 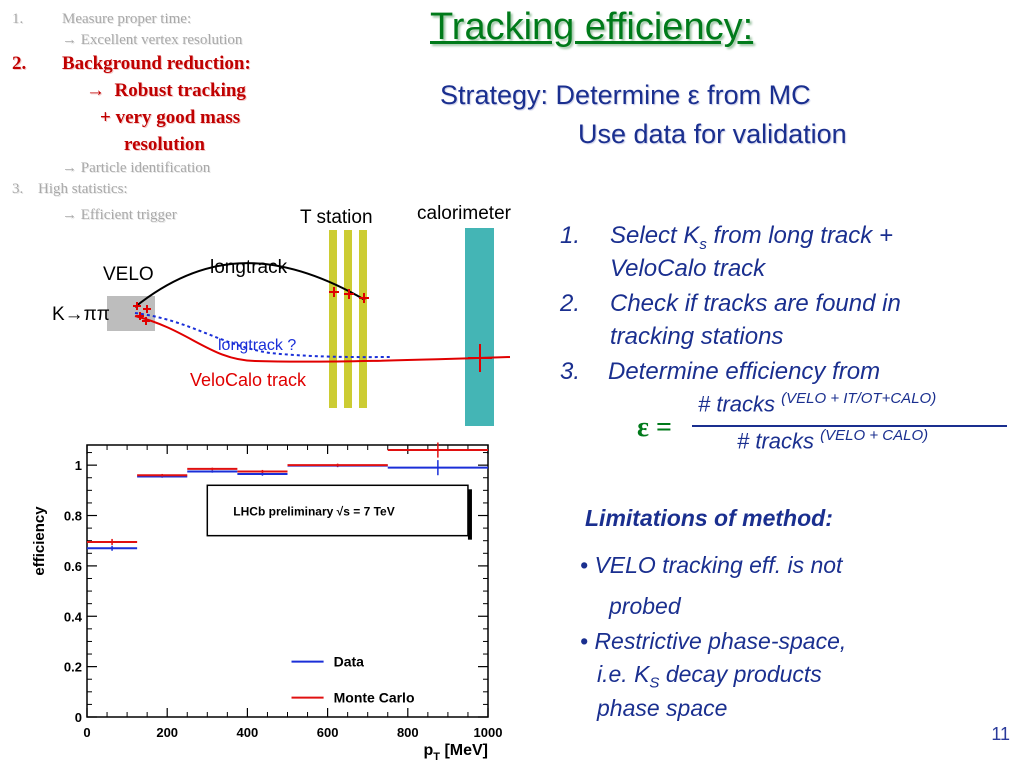 What do you see at coordinates (713, 641) in the screenshot?
I see `limitation-2: • Restrictive phase-space,` at bounding box center [713, 641].